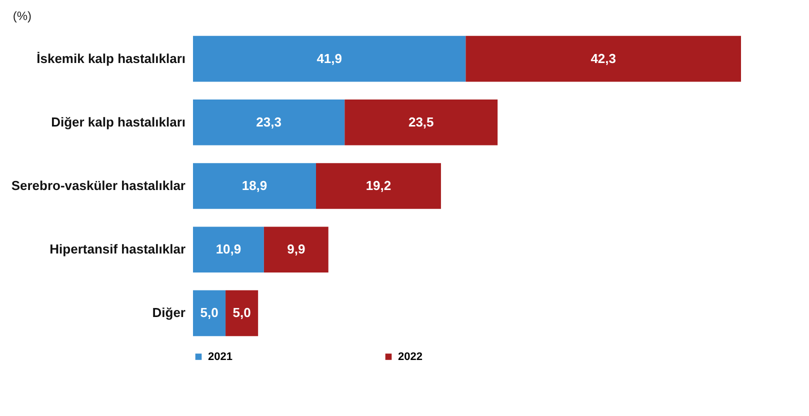 The image size is (809, 416). What do you see at coordinates (169, 312) in the screenshot?
I see `y-tick-label: Diğer` at bounding box center [169, 312].